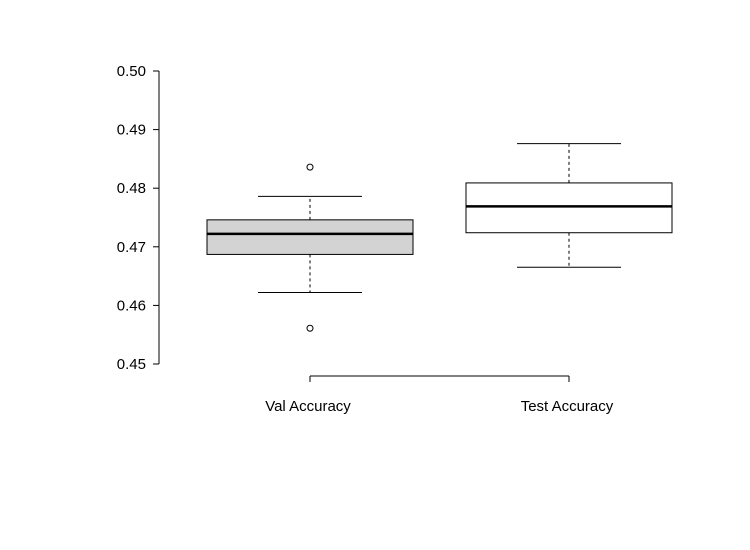  Describe the element at coordinates (131, 71) in the screenshot. I see `y-tick-label: 0.50` at that location.